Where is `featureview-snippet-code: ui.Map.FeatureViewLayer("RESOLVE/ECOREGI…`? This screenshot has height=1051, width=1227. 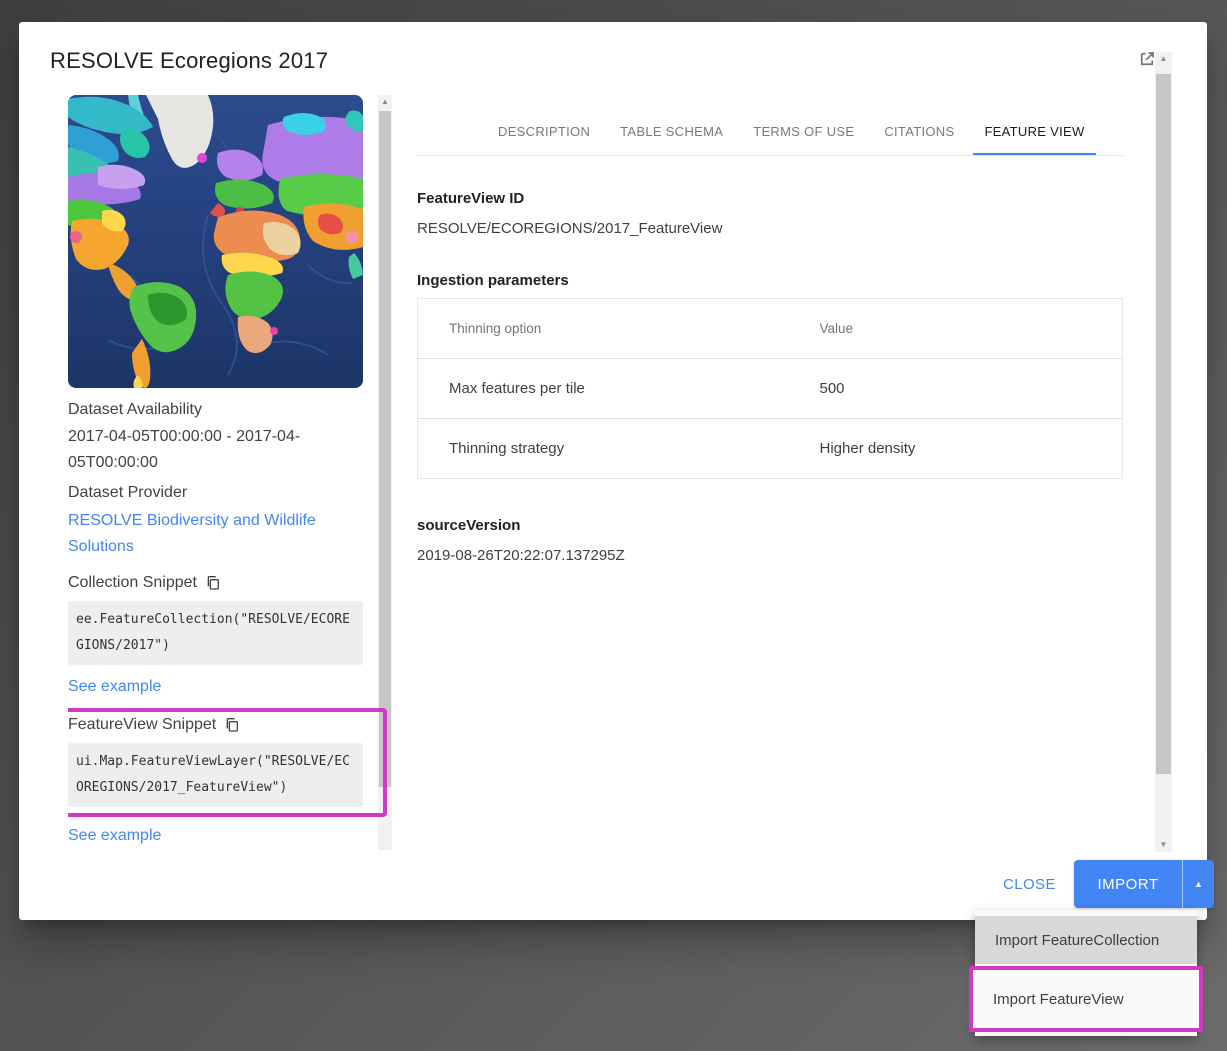
featureview-snippet-code: ui.Map.FeatureViewLayer("RESOLVE/ECOREGI… is located at coordinates (215, 775).